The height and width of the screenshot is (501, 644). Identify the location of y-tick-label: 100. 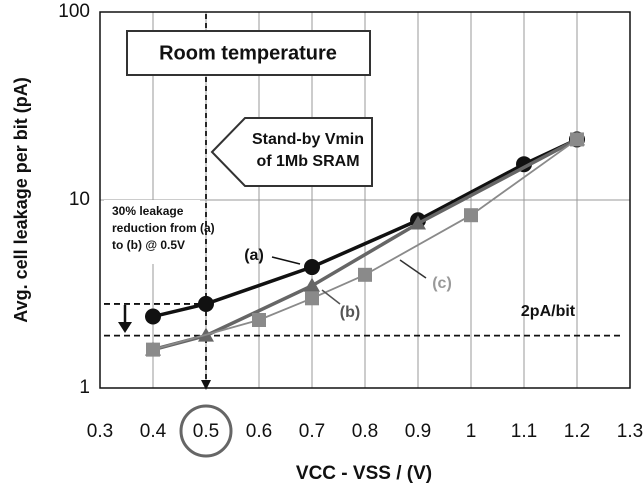
(74, 11).